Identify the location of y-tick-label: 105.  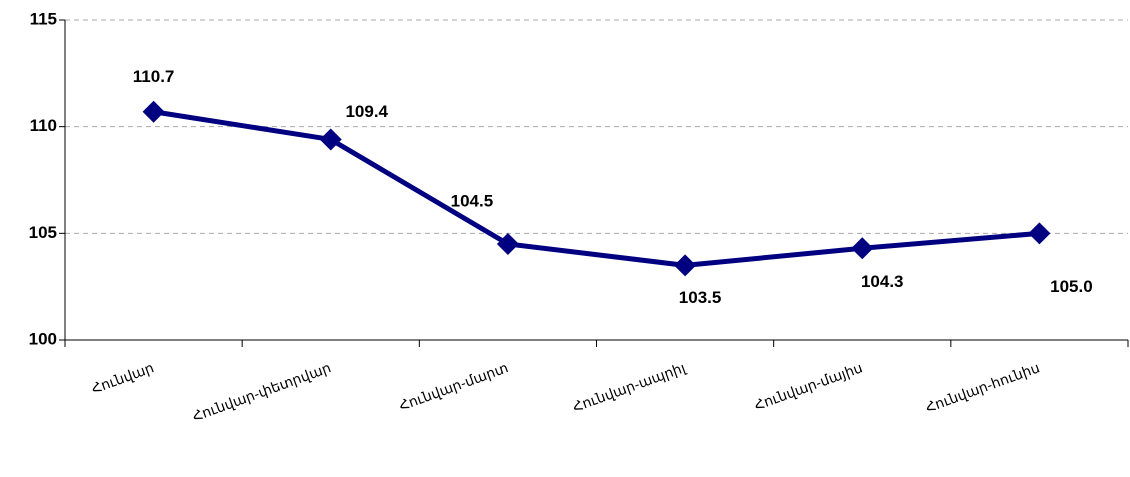
(43, 232).